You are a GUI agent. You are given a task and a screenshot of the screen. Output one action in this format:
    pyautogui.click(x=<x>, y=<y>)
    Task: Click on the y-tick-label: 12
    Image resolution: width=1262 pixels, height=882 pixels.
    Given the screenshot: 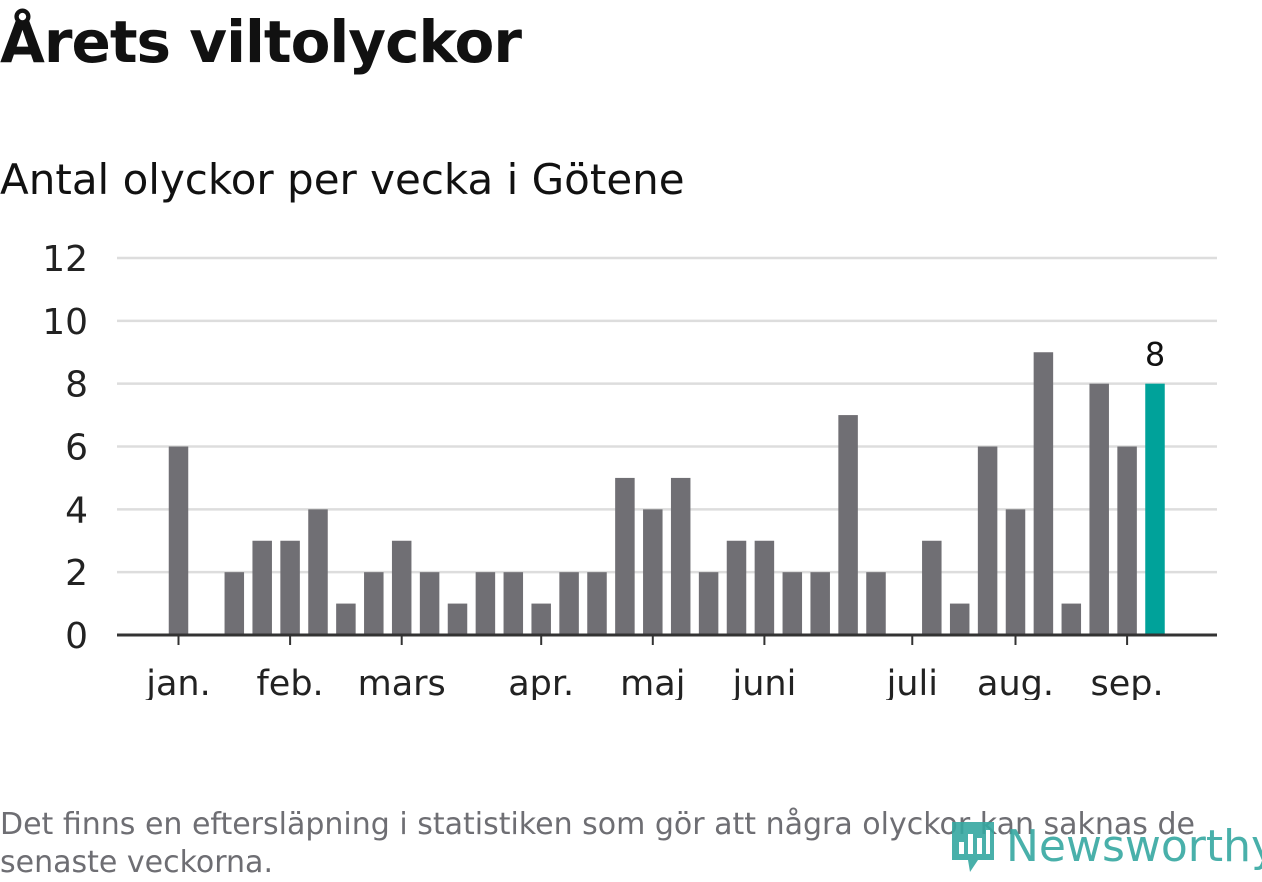 What is the action you would take?
    pyautogui.click(x=65, y=259)
    